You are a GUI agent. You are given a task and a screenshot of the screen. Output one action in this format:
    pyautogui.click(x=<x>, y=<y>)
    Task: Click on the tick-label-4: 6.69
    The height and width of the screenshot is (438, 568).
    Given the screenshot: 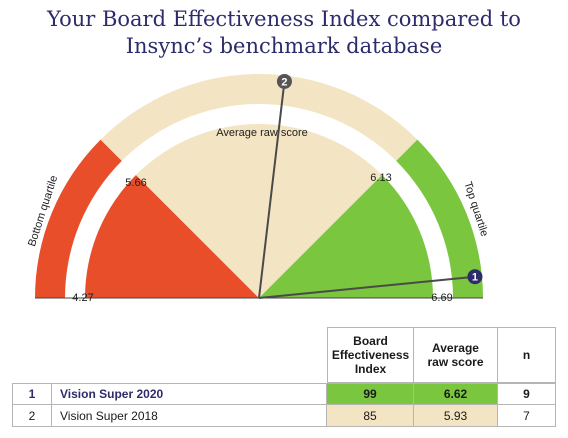 What is the action you would take?
    pyautogui.click(x=441, y=298)
    